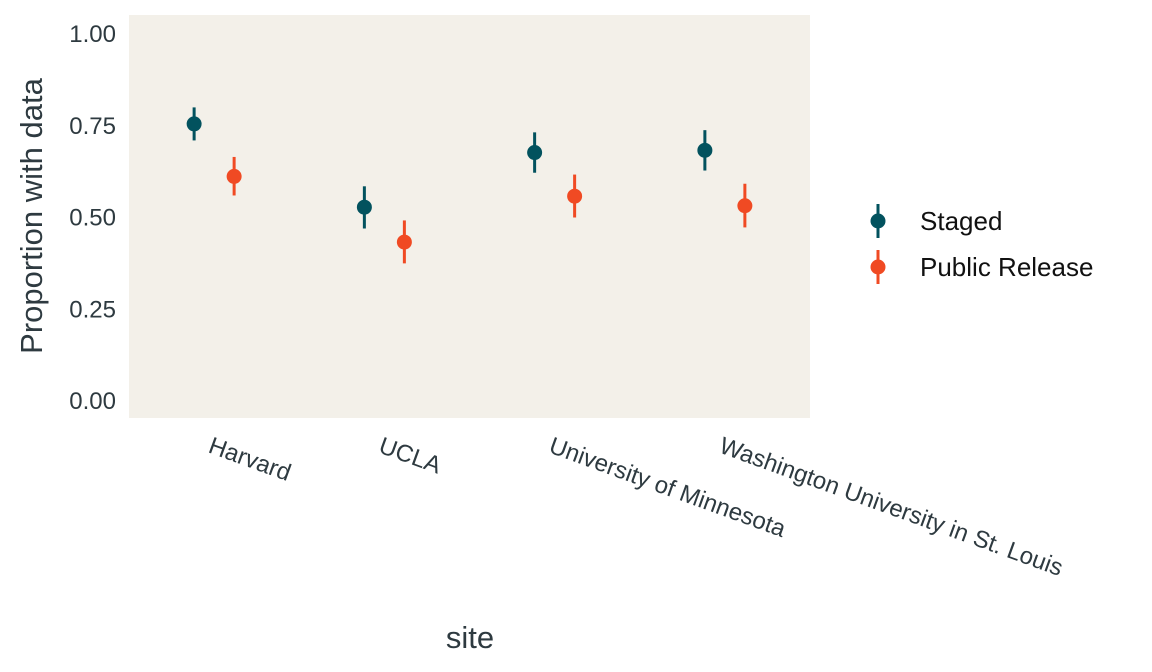 The image size is (1152, 672). Describe the element at coordinates (92, 309) in the screenshot. I see `y-tick-label: 0.25` at that location.